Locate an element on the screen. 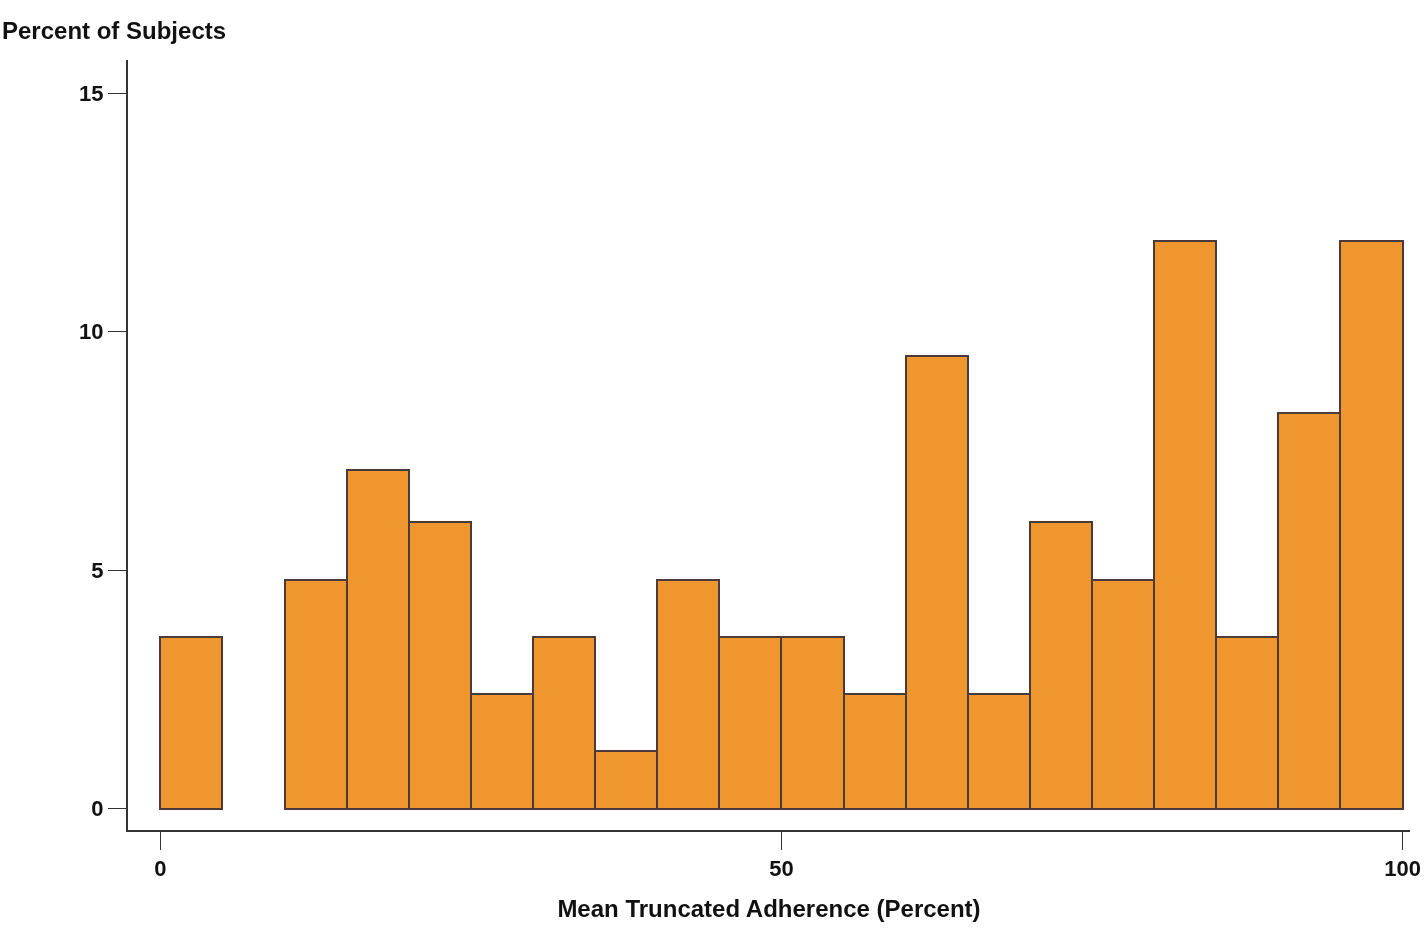  x-tick-label: 50 is located at coordinates (781, 869).